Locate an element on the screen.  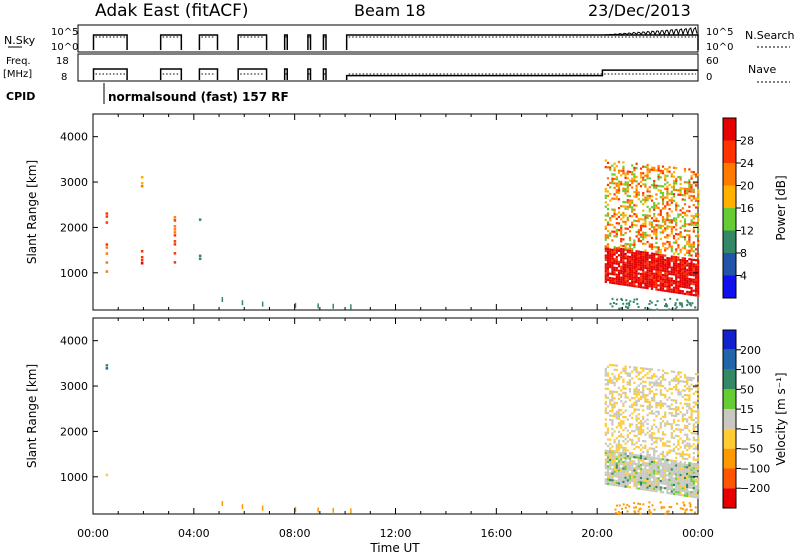
nave-tick-right-bottom: 0 is located at coordinates (709, 77).